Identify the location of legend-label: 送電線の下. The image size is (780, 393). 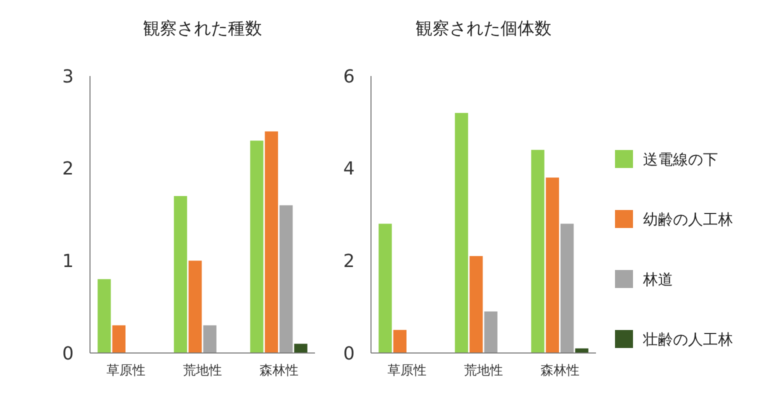
(680, 159).